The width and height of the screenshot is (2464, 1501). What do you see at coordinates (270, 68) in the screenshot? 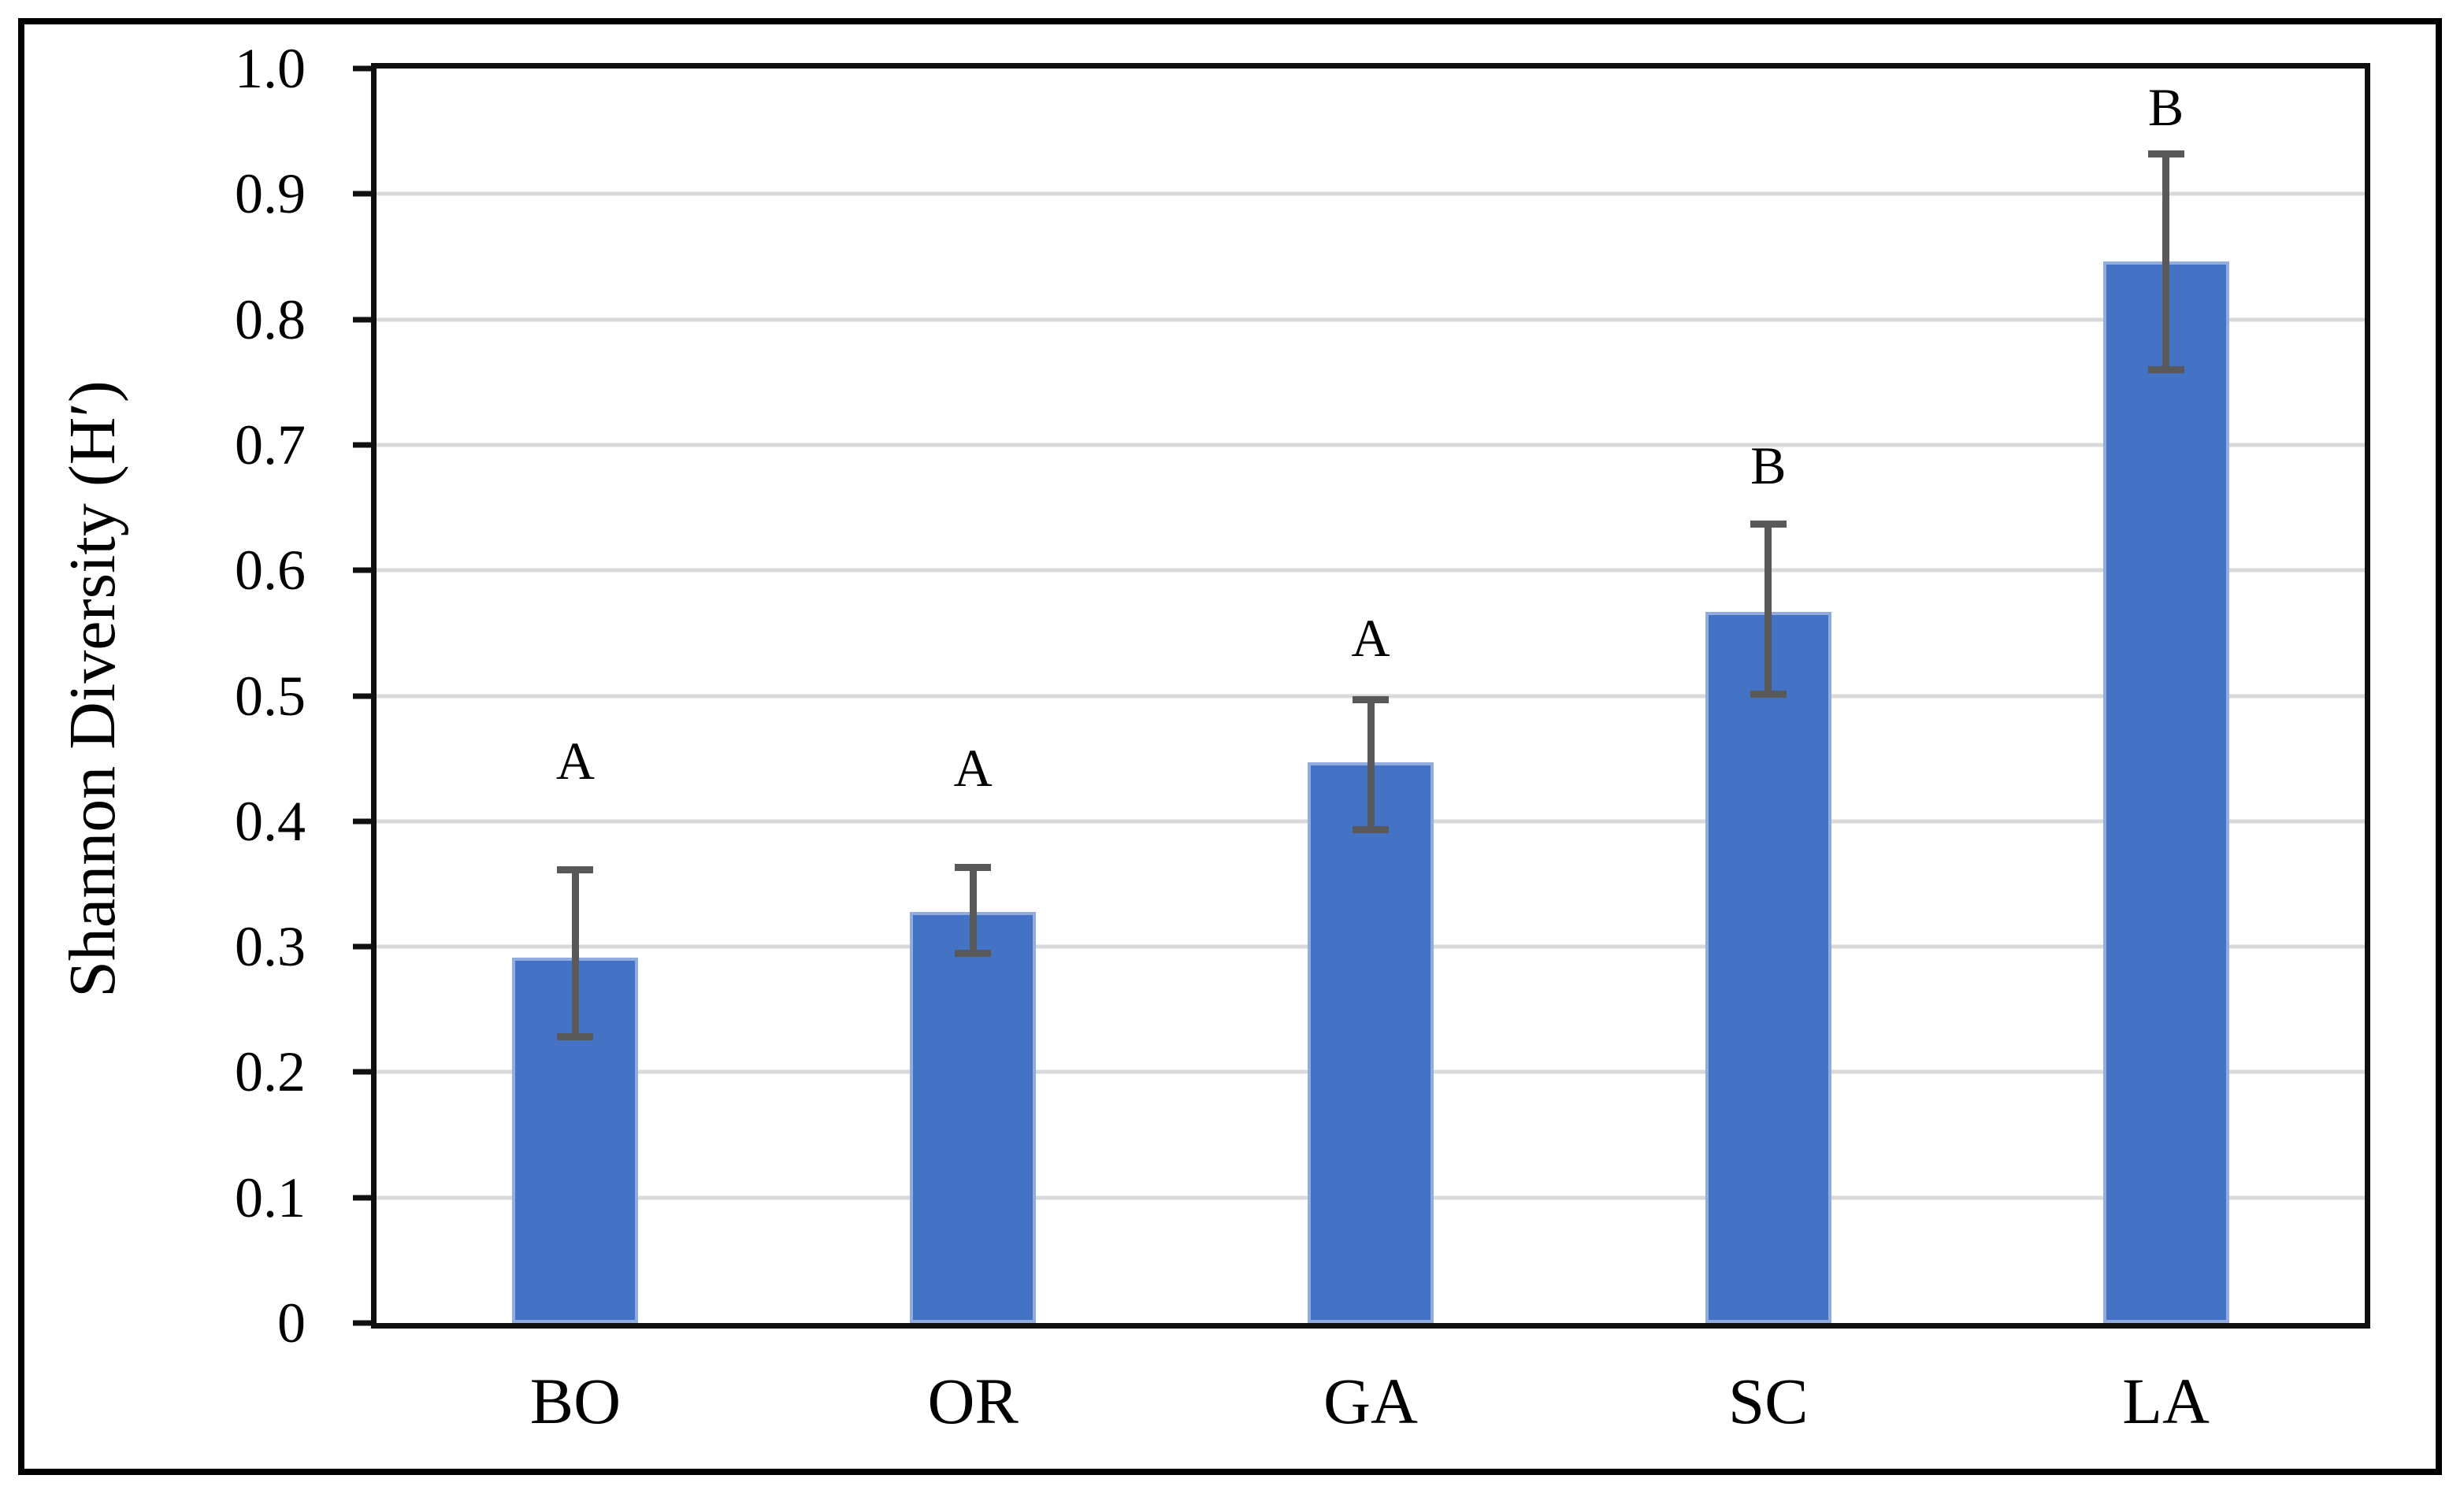
I see `y-tick-label-1.0: 1.0` at bounding box center [270, 68].